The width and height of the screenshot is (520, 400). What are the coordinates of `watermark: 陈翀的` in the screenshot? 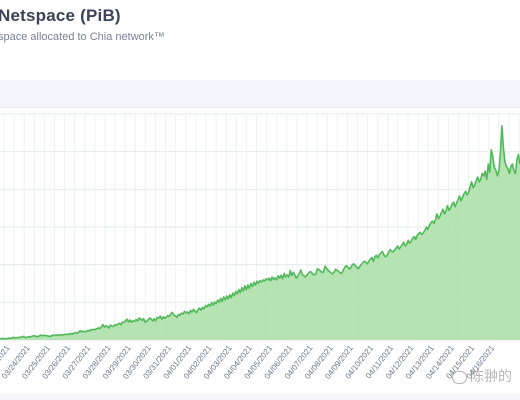 It's located at (482, 376).